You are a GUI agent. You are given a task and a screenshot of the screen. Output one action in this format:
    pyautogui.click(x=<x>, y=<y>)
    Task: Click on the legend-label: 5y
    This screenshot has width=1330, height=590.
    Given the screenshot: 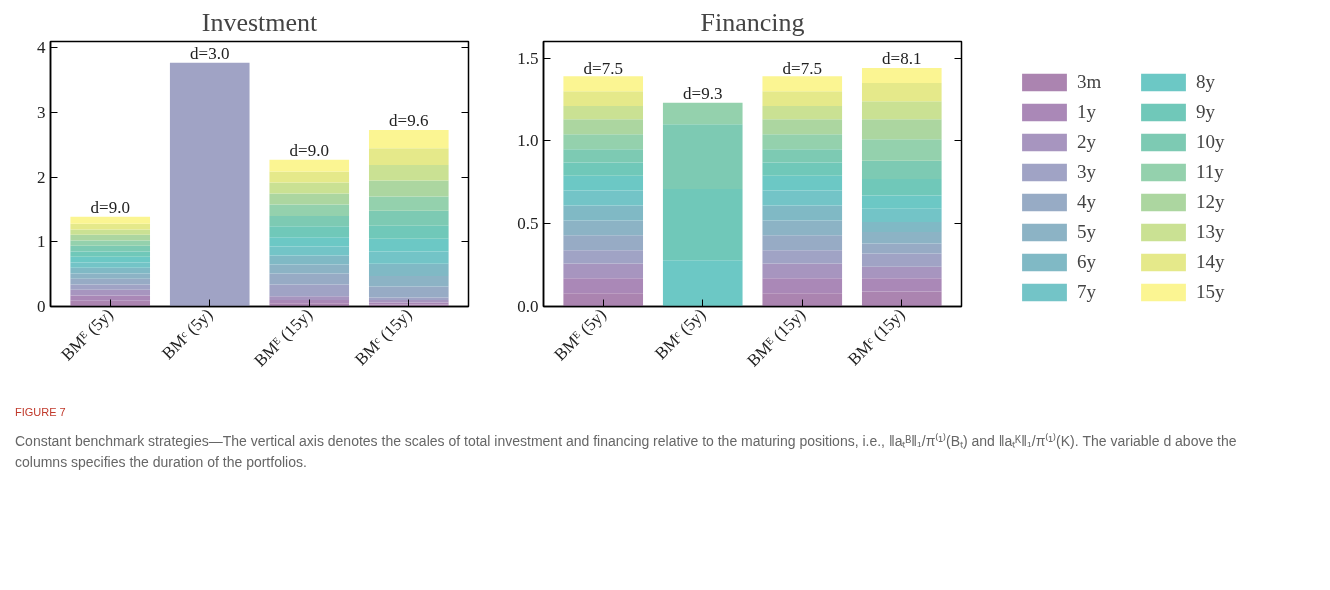 What is the action you would take?
    pyautogui.click(x=1087, y=232)
    